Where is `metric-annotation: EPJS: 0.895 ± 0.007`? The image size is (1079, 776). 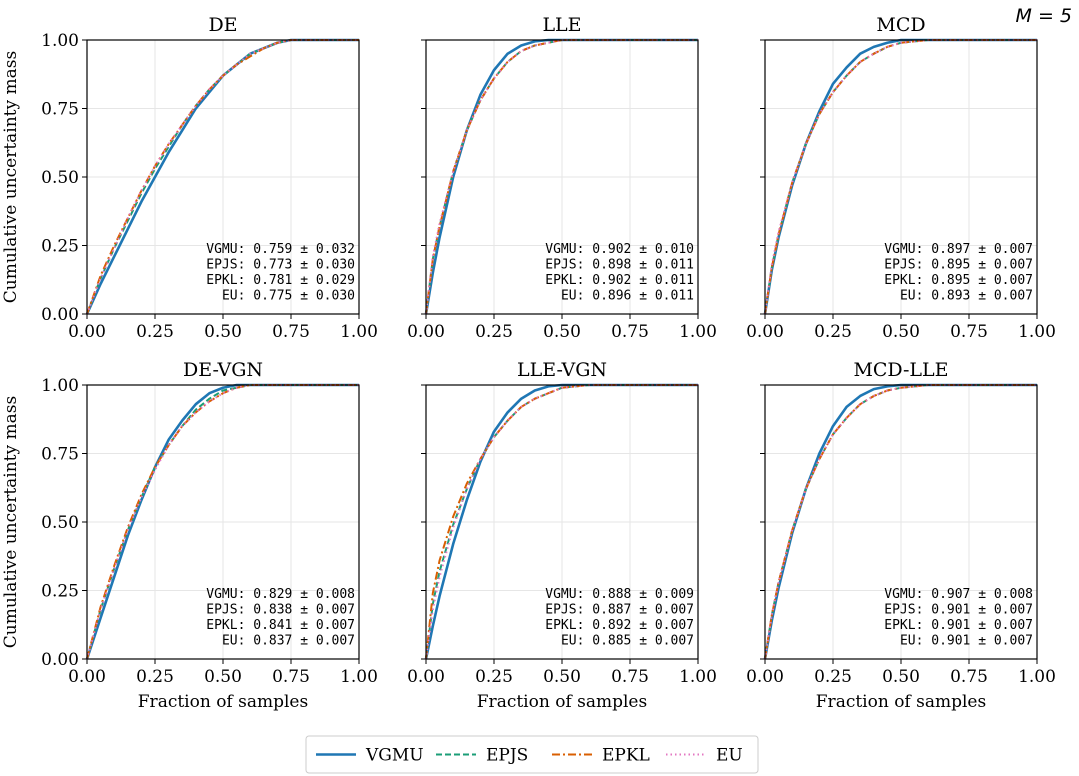 metric-annotation: EPJS: 0.895 ± 0.007 is located at coordinates (958, 265).